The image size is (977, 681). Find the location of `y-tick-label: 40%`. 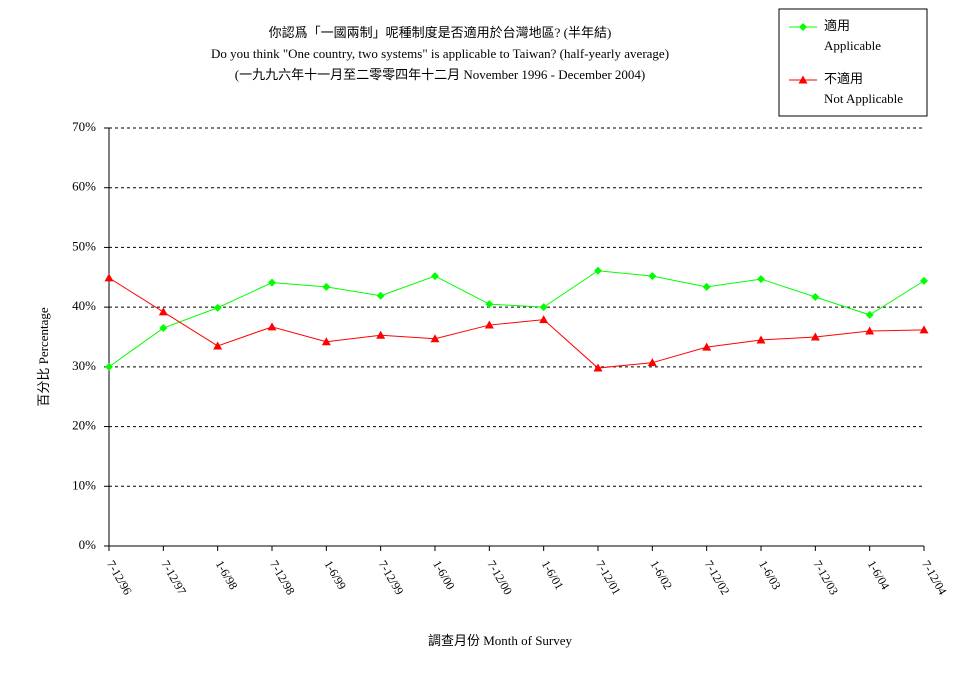

y-tick-label: 40% is located at coordinates (84, 305).